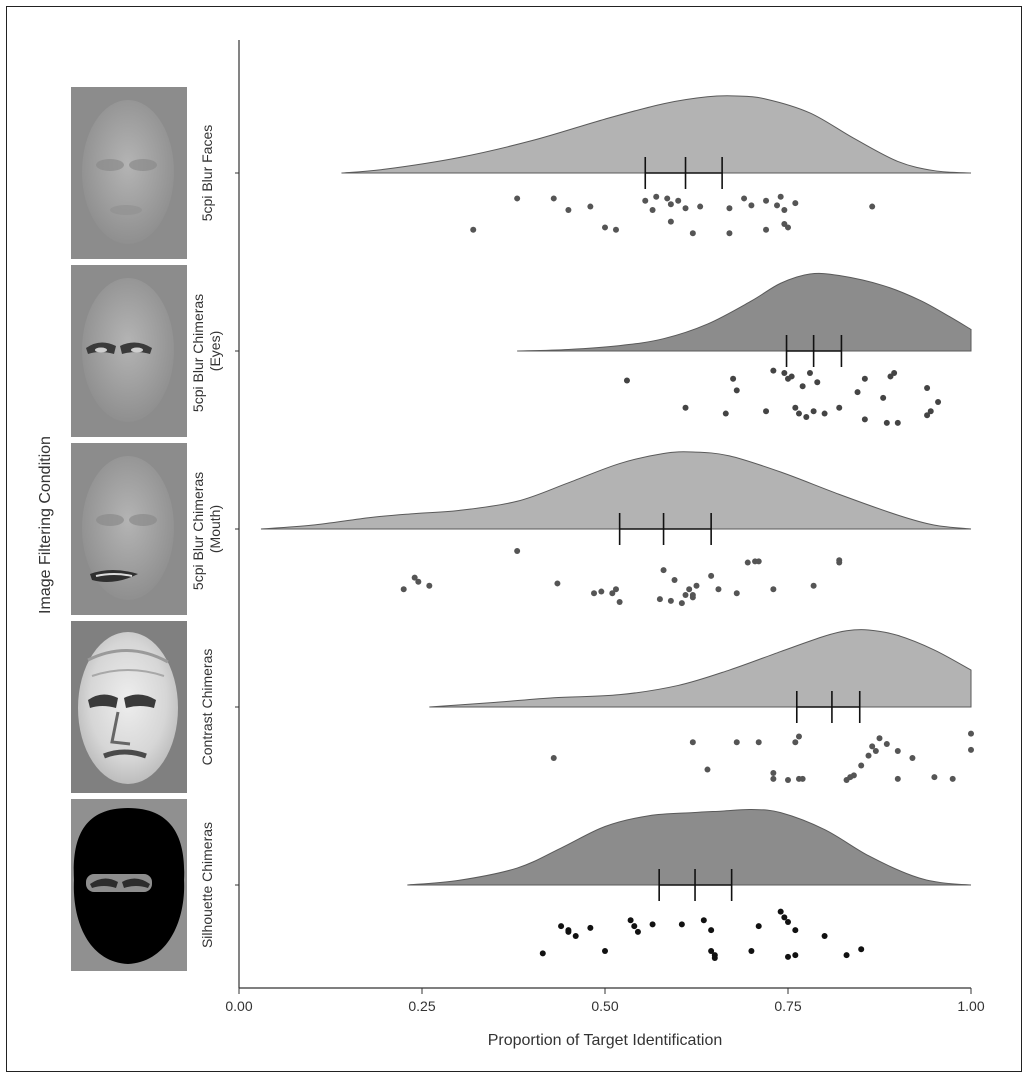  I want to click on condition-label: 5cpi Blur Faces, so click(207, 173).